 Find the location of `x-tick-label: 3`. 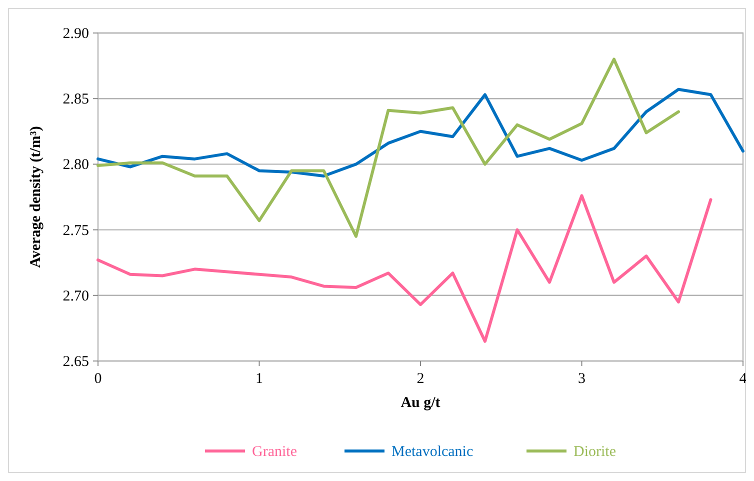

x-tick-label: 3 is located at coordinates (582, 379).